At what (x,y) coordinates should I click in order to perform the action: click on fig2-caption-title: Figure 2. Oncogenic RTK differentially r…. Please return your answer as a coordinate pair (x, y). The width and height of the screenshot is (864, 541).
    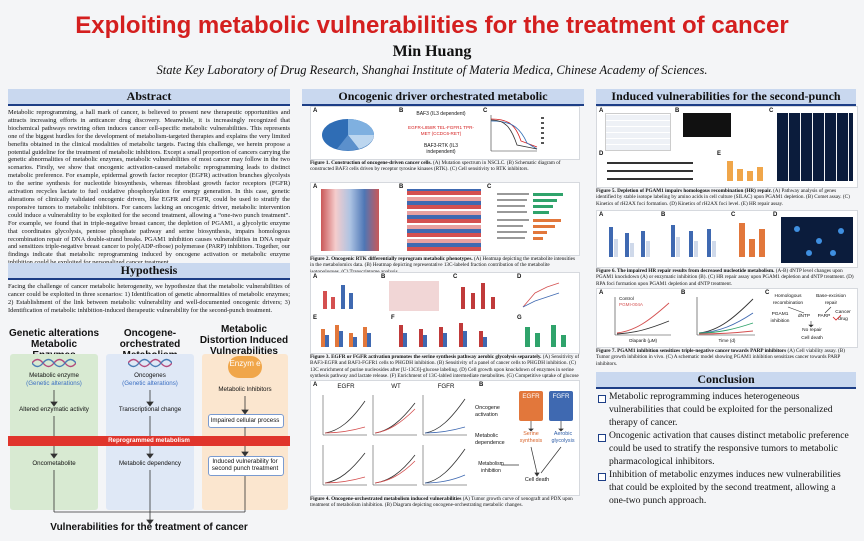
    Looking at the image, I should click on (391, 259).